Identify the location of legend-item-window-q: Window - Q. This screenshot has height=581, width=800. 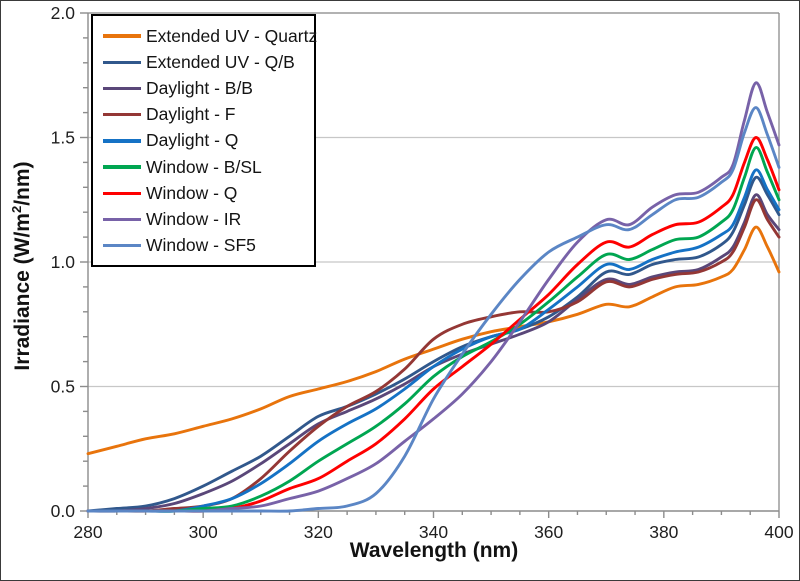
(208, 193).